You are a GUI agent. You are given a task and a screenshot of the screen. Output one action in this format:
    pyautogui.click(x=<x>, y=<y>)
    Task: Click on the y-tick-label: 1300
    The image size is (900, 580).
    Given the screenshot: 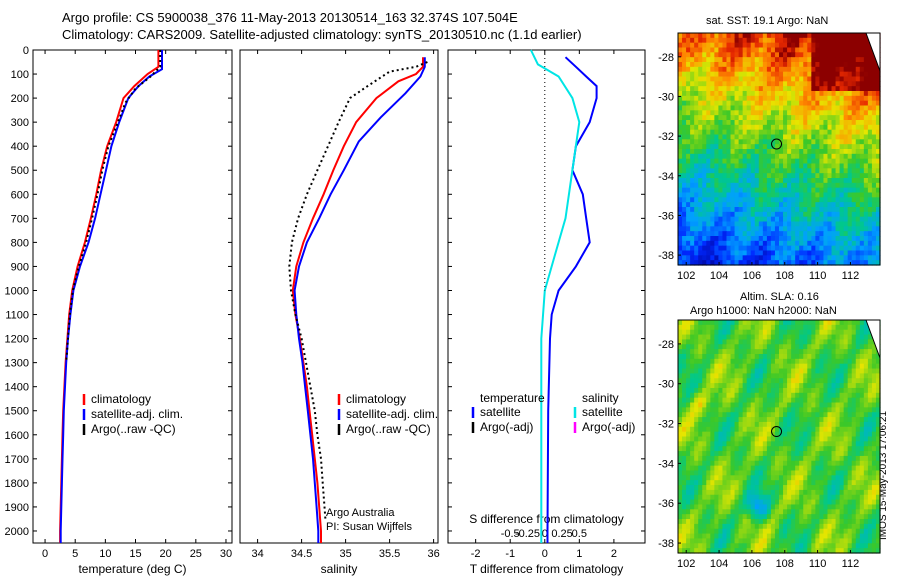 What is the action you would take?
    pyautogui.click(x=17, y=364)
    